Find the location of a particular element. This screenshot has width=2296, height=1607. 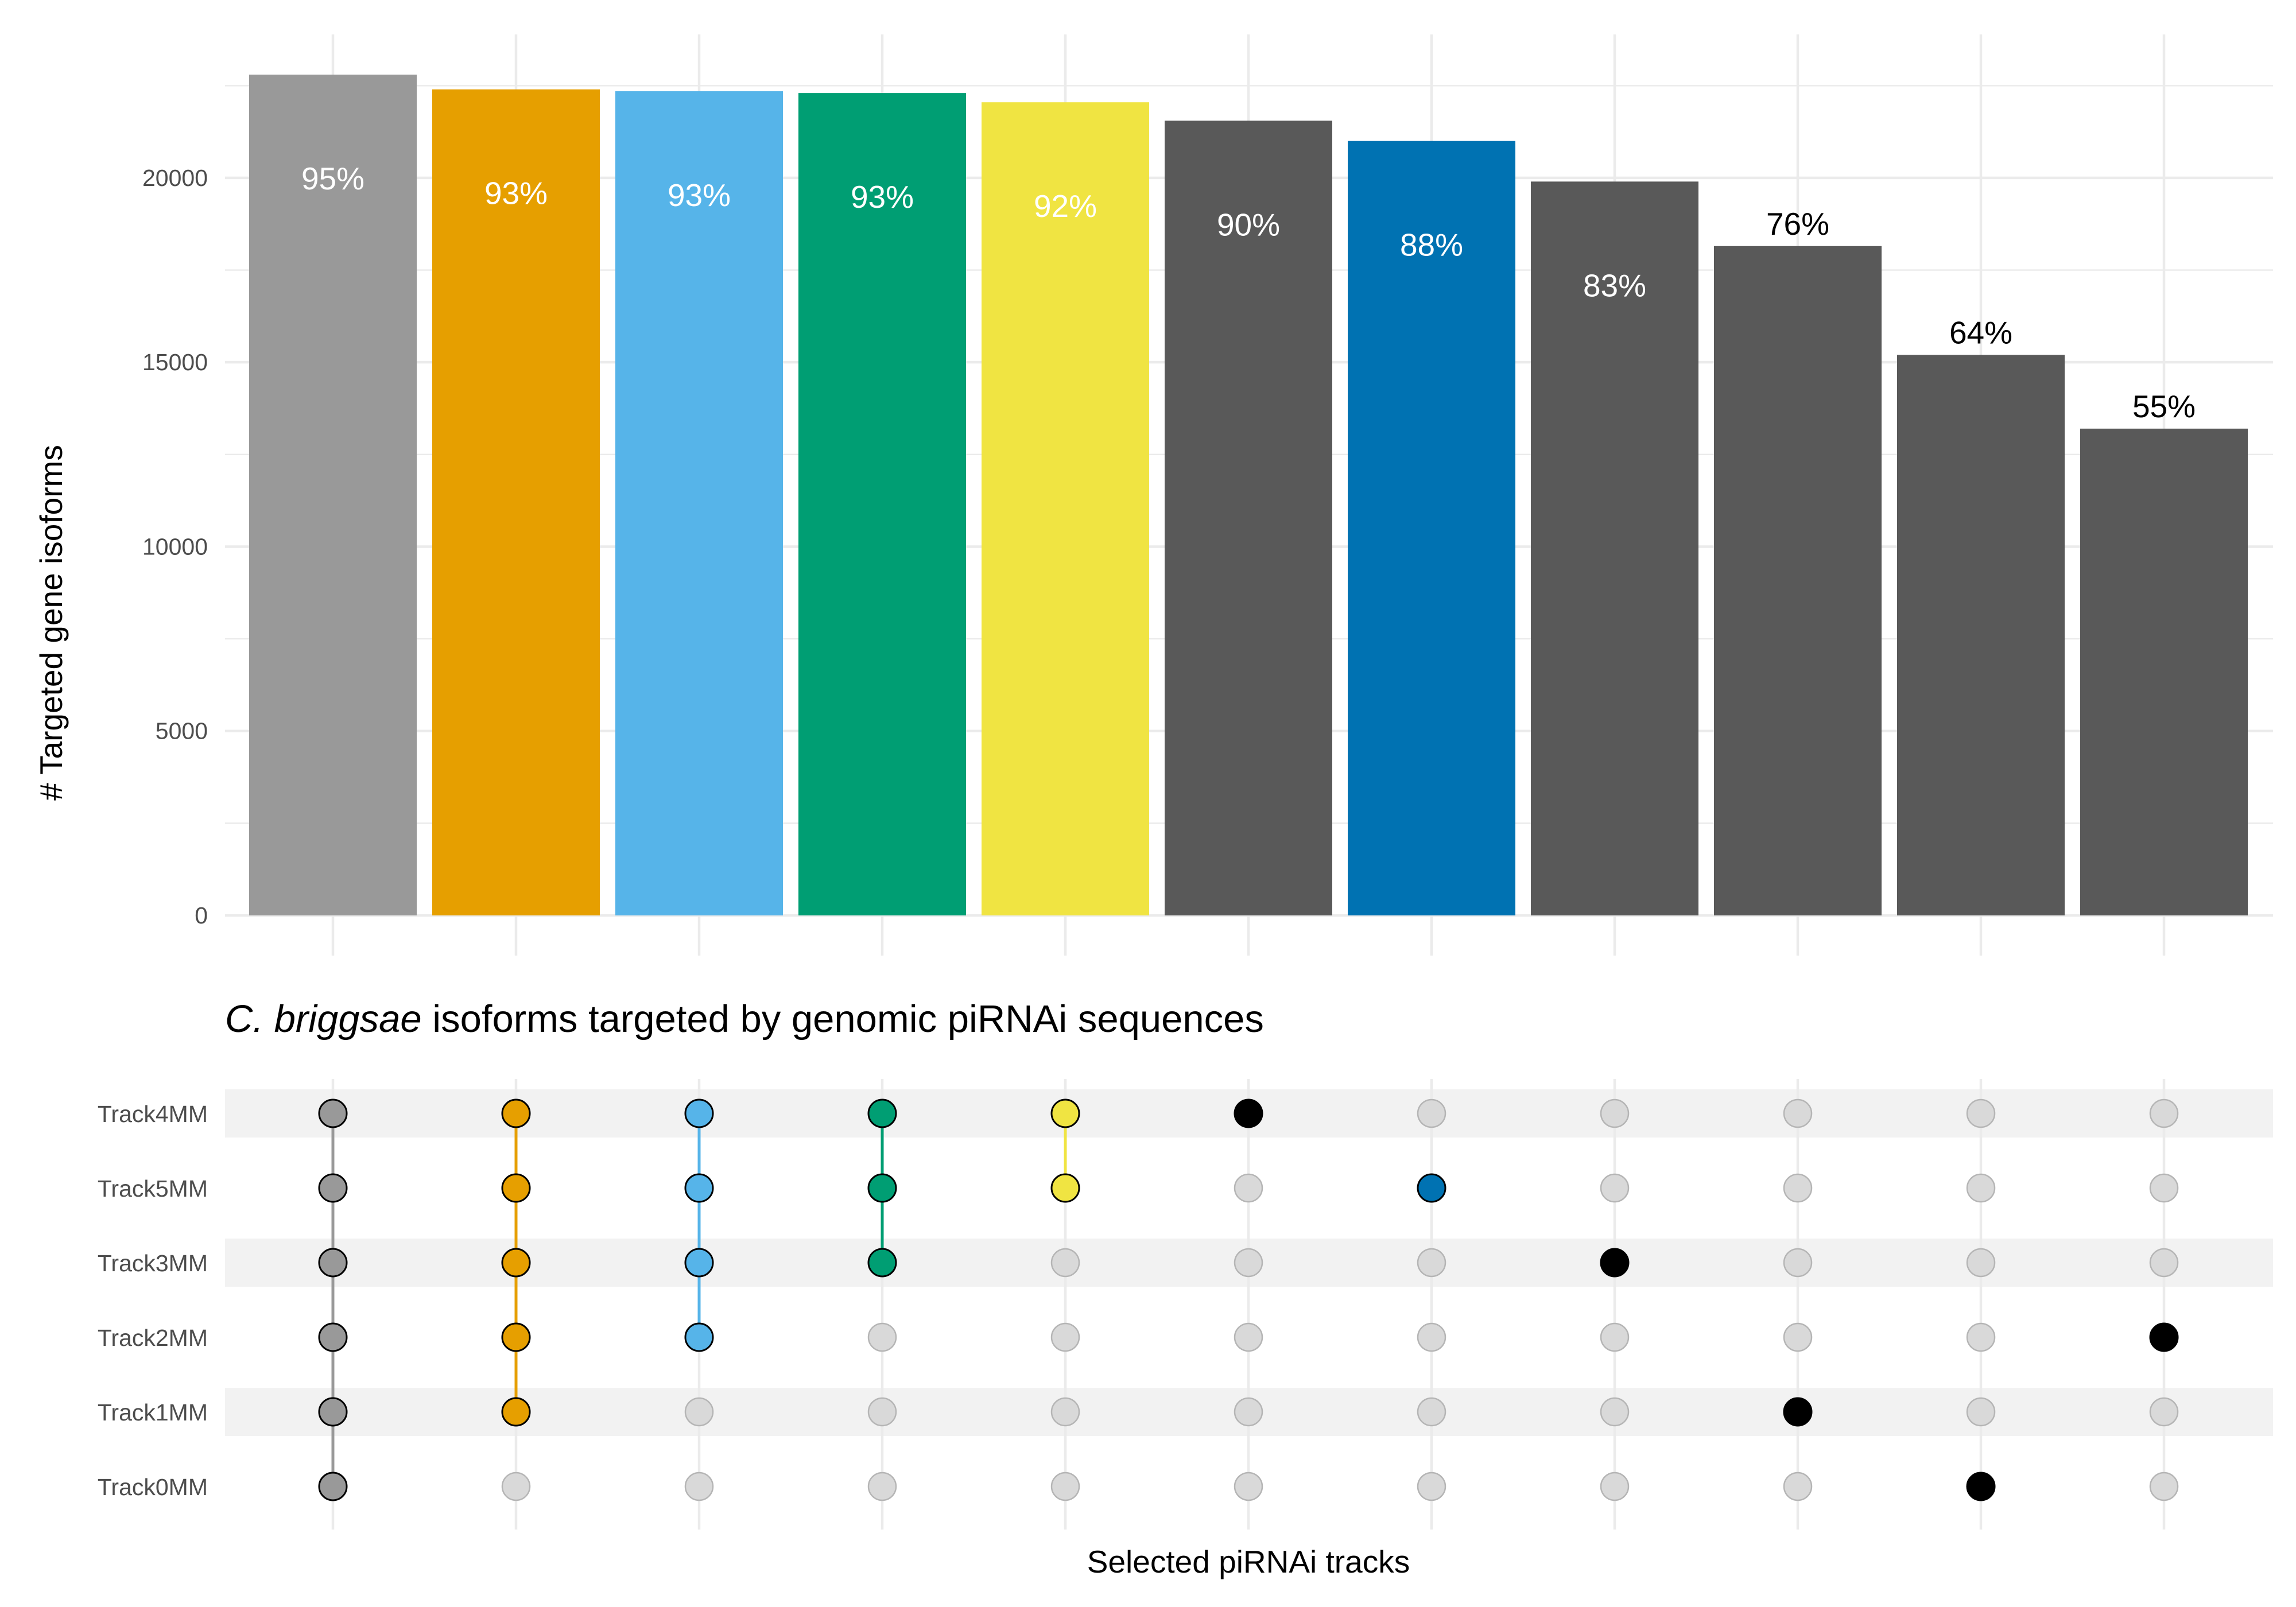

track-label: Track4MM is located at coordinates (153, 1114).